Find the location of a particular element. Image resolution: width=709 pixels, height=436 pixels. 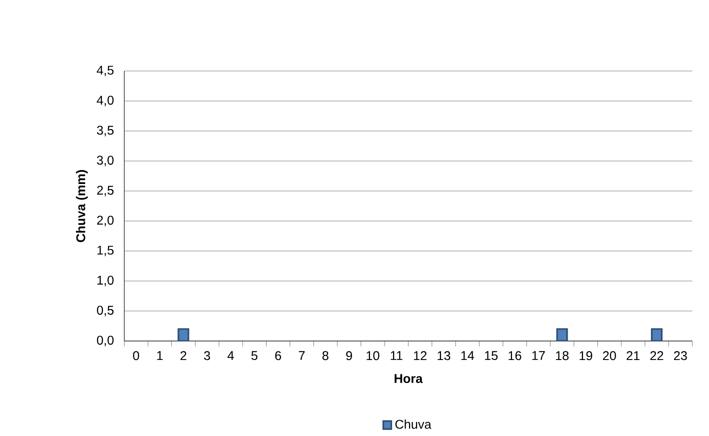

x-tick-label: 18 is located at coordinates (562, 355).